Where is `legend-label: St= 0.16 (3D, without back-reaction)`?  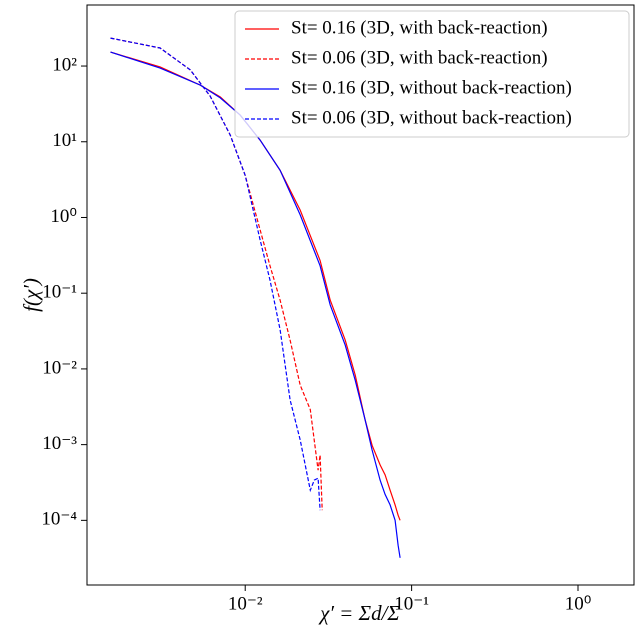
legend-label: St= 0.16 (3D, without back-reaction) is located at coordinates (431, 87).